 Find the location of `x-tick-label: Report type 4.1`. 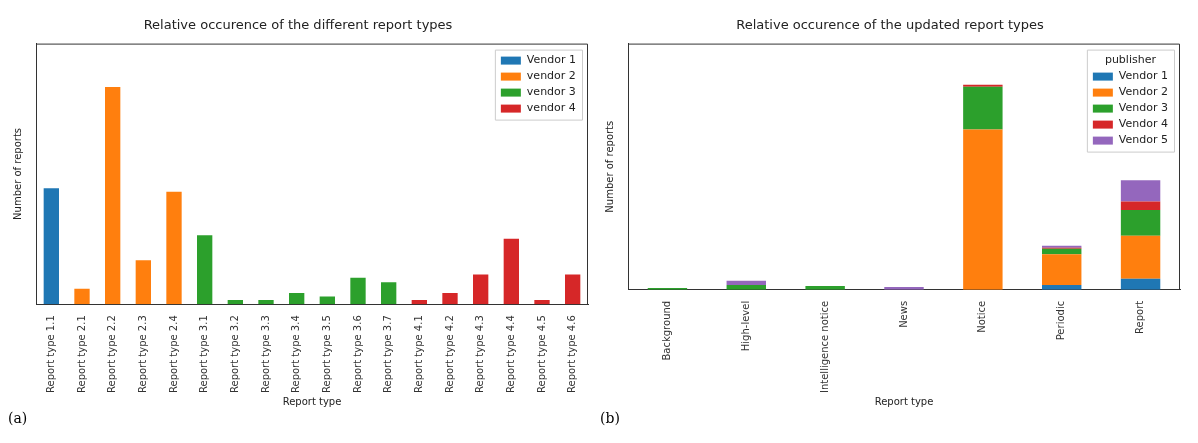

x-tick-label: Report type 4.1 is located at coordinates (418, 354).